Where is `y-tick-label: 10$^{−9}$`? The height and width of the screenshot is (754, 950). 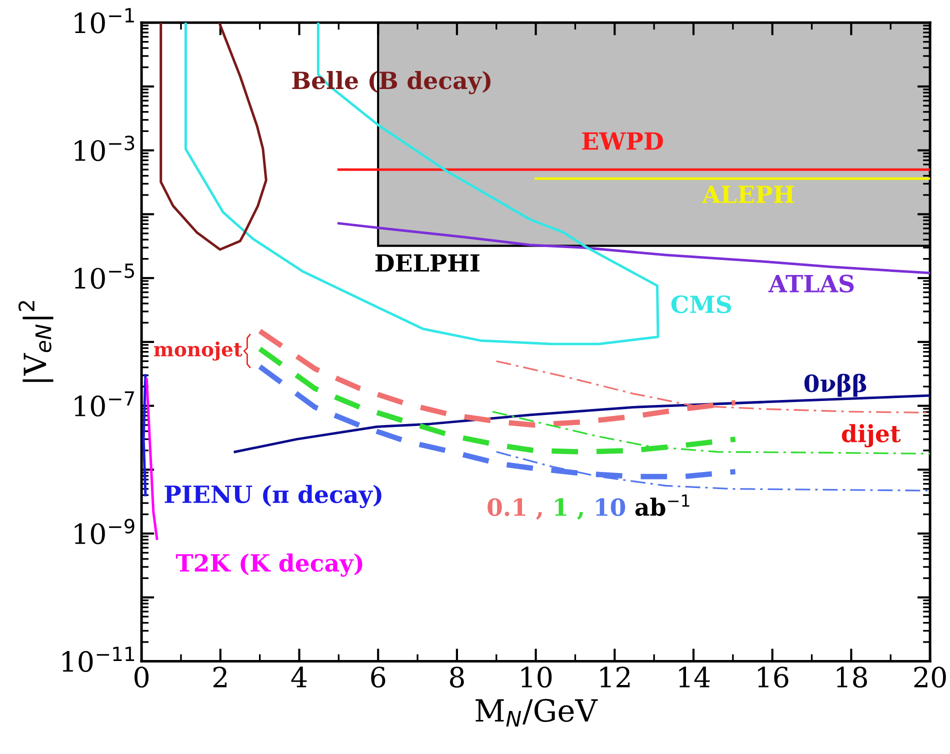
y-tick-label: 10$^{−9}$ is located at coordinates (104, 531).